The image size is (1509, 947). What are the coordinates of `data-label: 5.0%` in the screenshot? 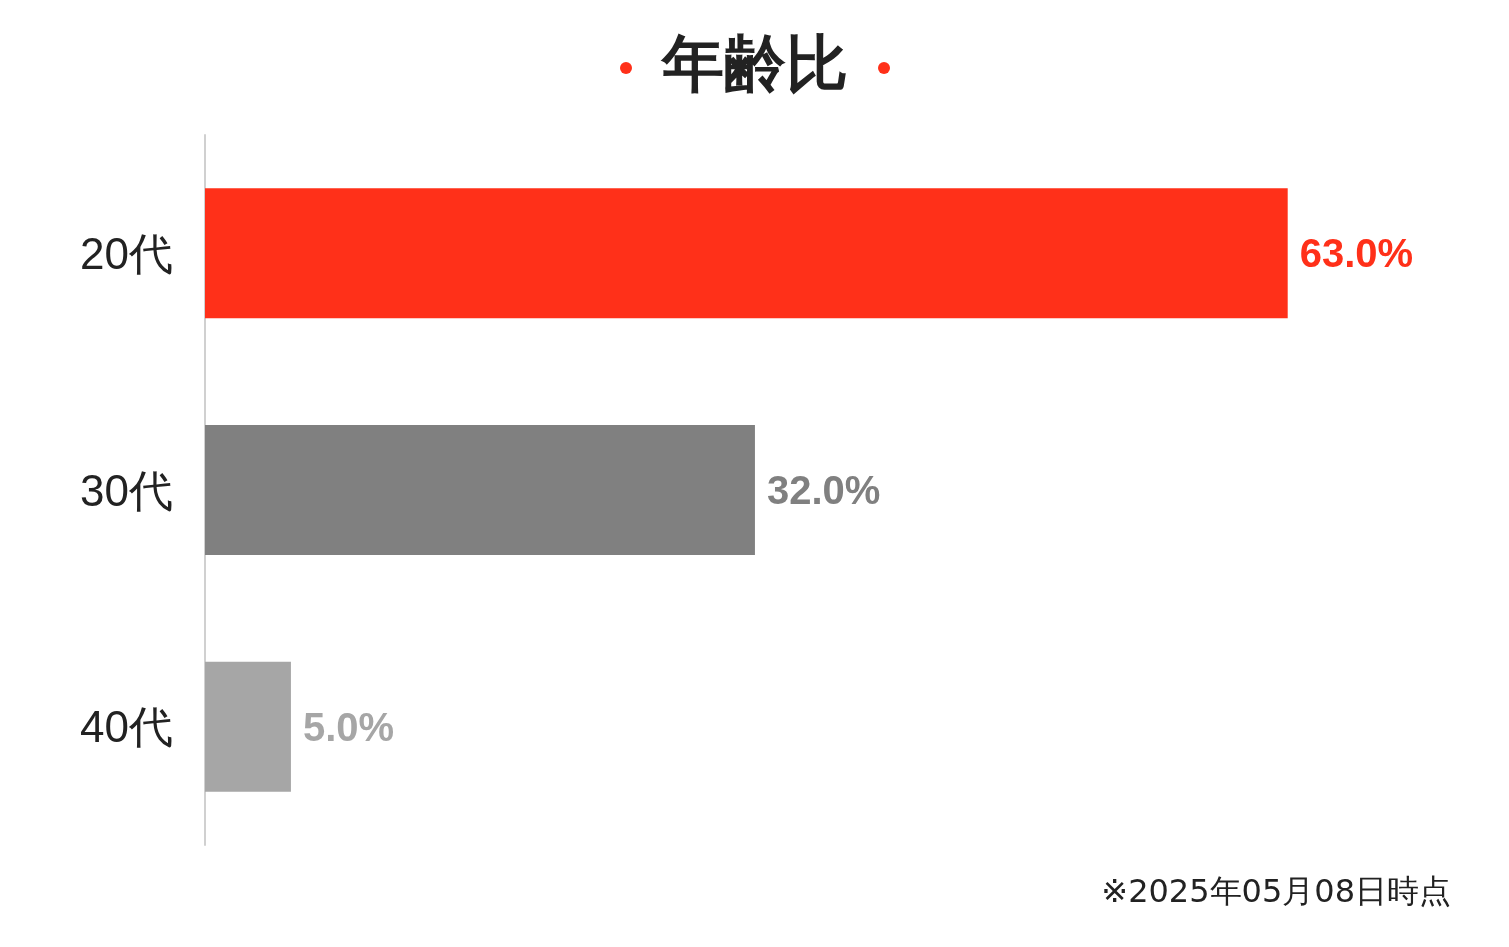 It's located at (348, 726).